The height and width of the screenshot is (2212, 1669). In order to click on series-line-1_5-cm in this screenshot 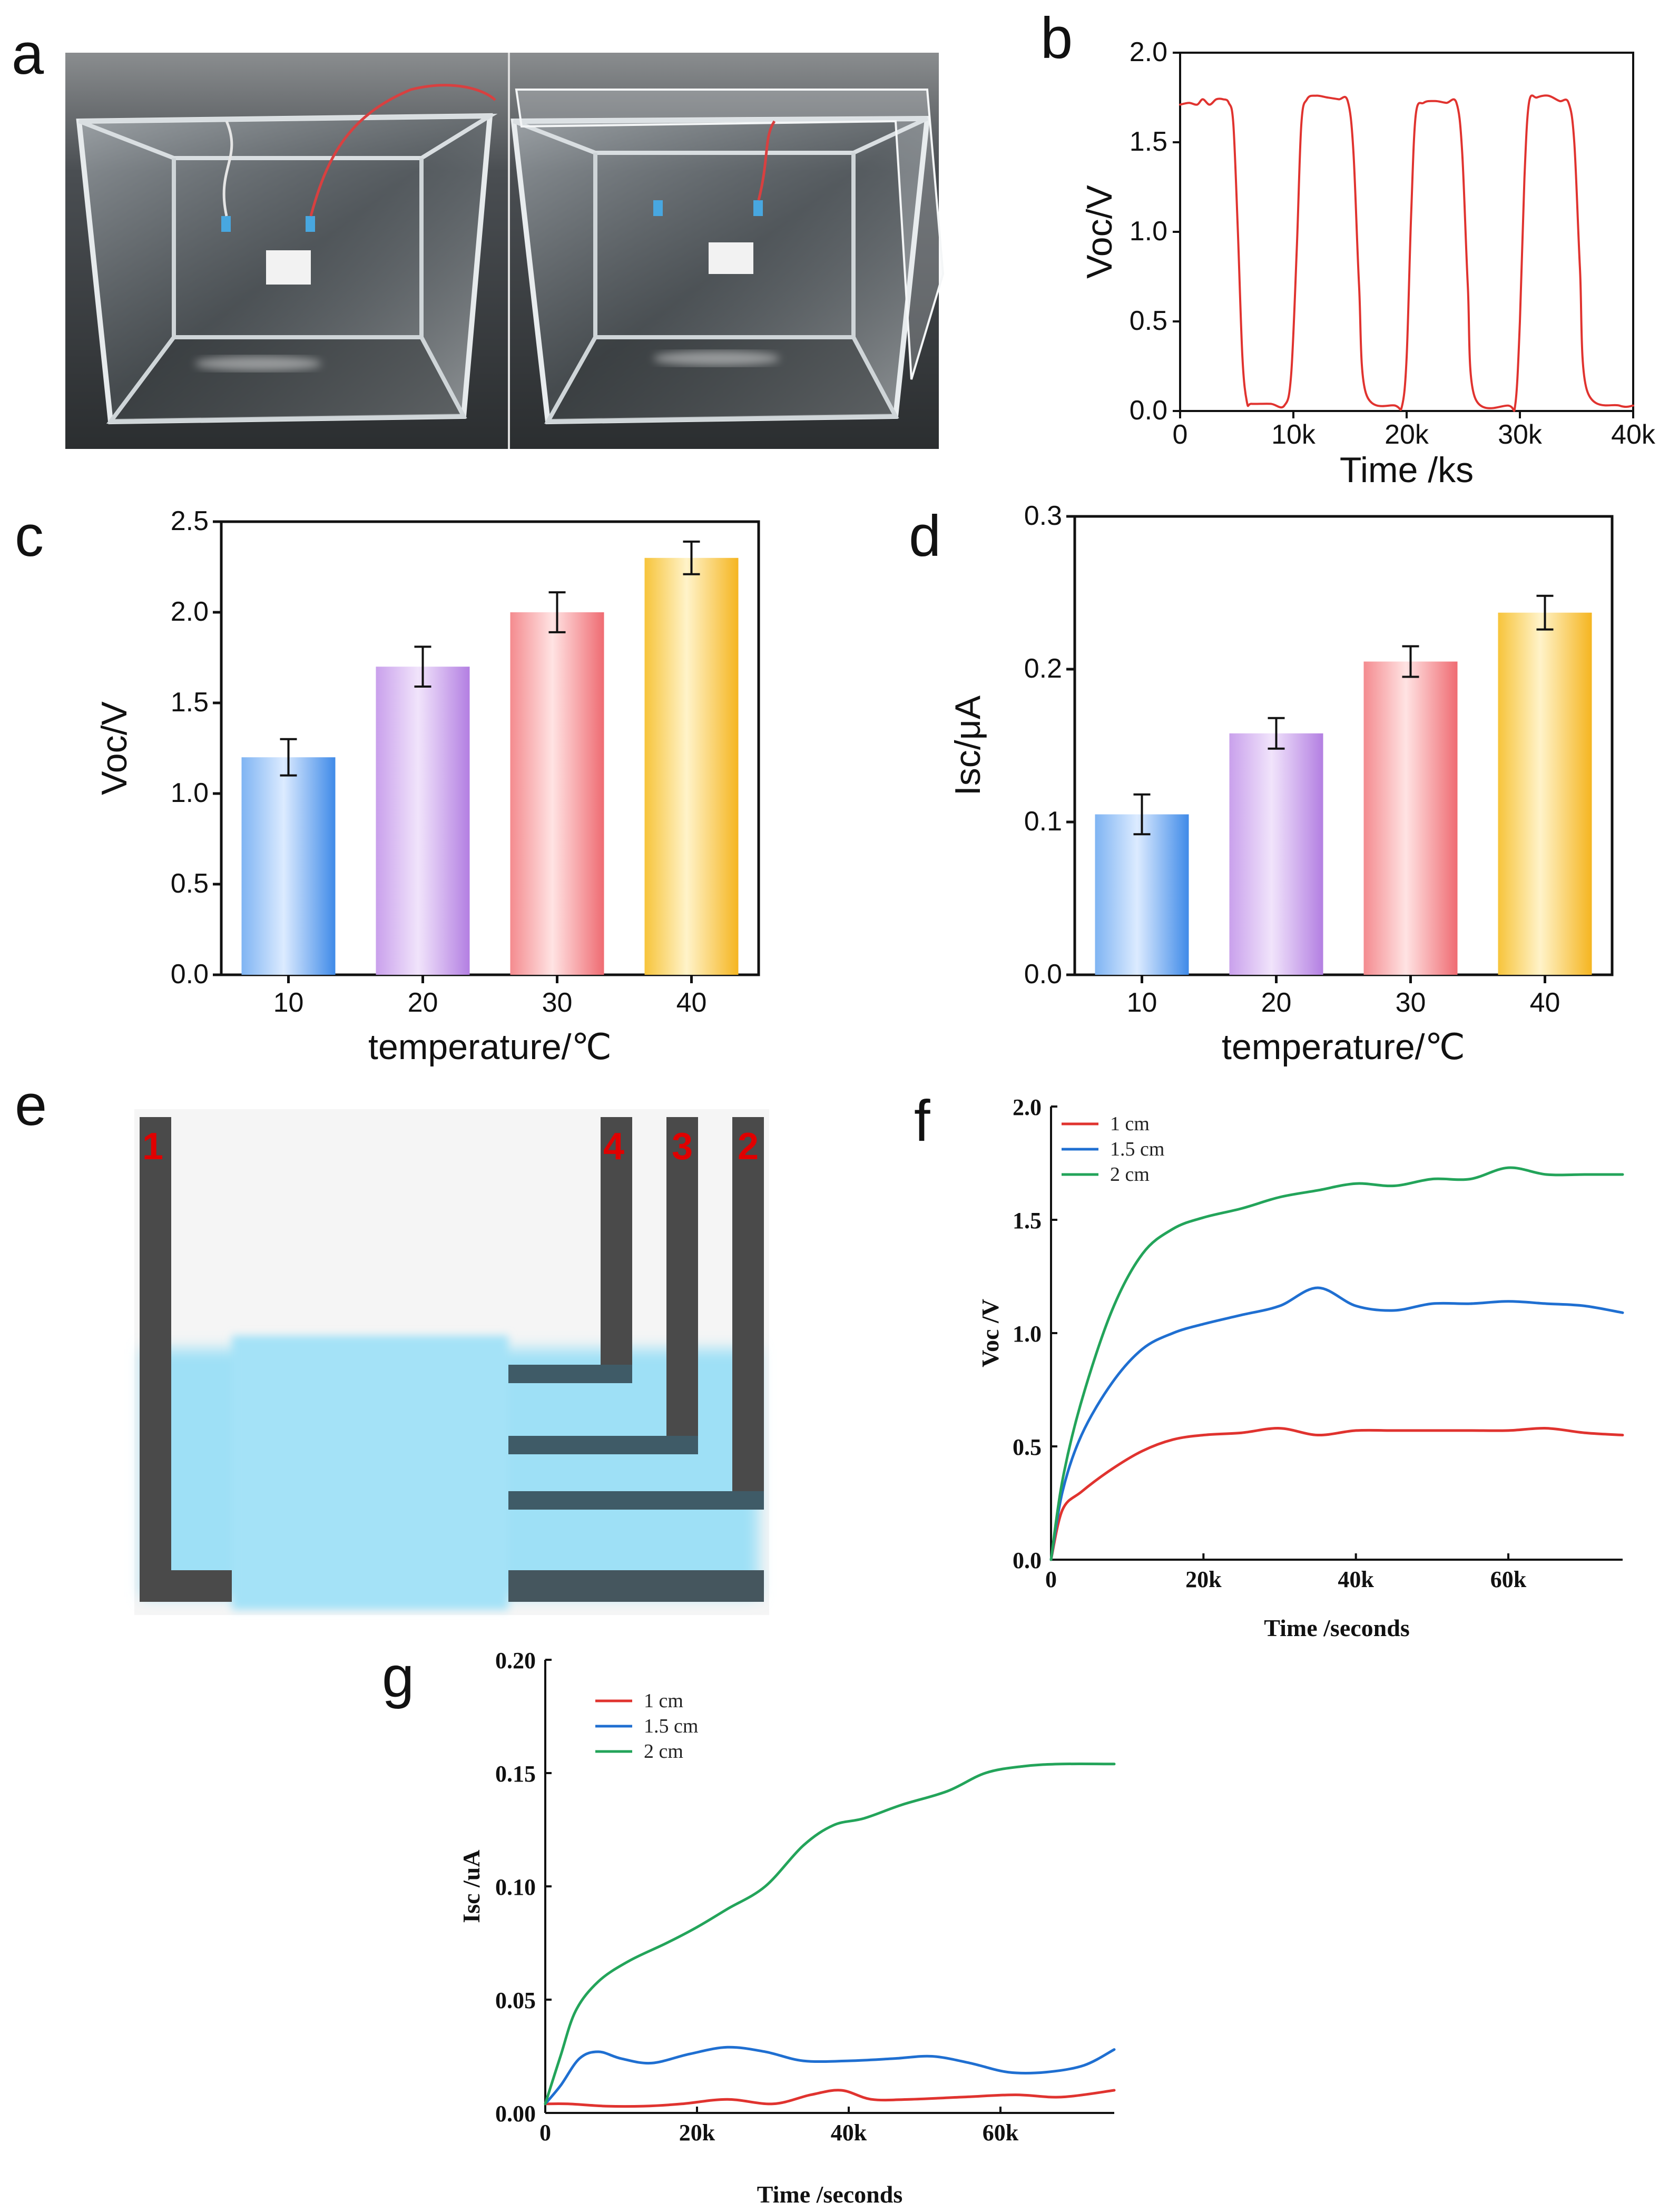, I will do `click(830, 2075)`.